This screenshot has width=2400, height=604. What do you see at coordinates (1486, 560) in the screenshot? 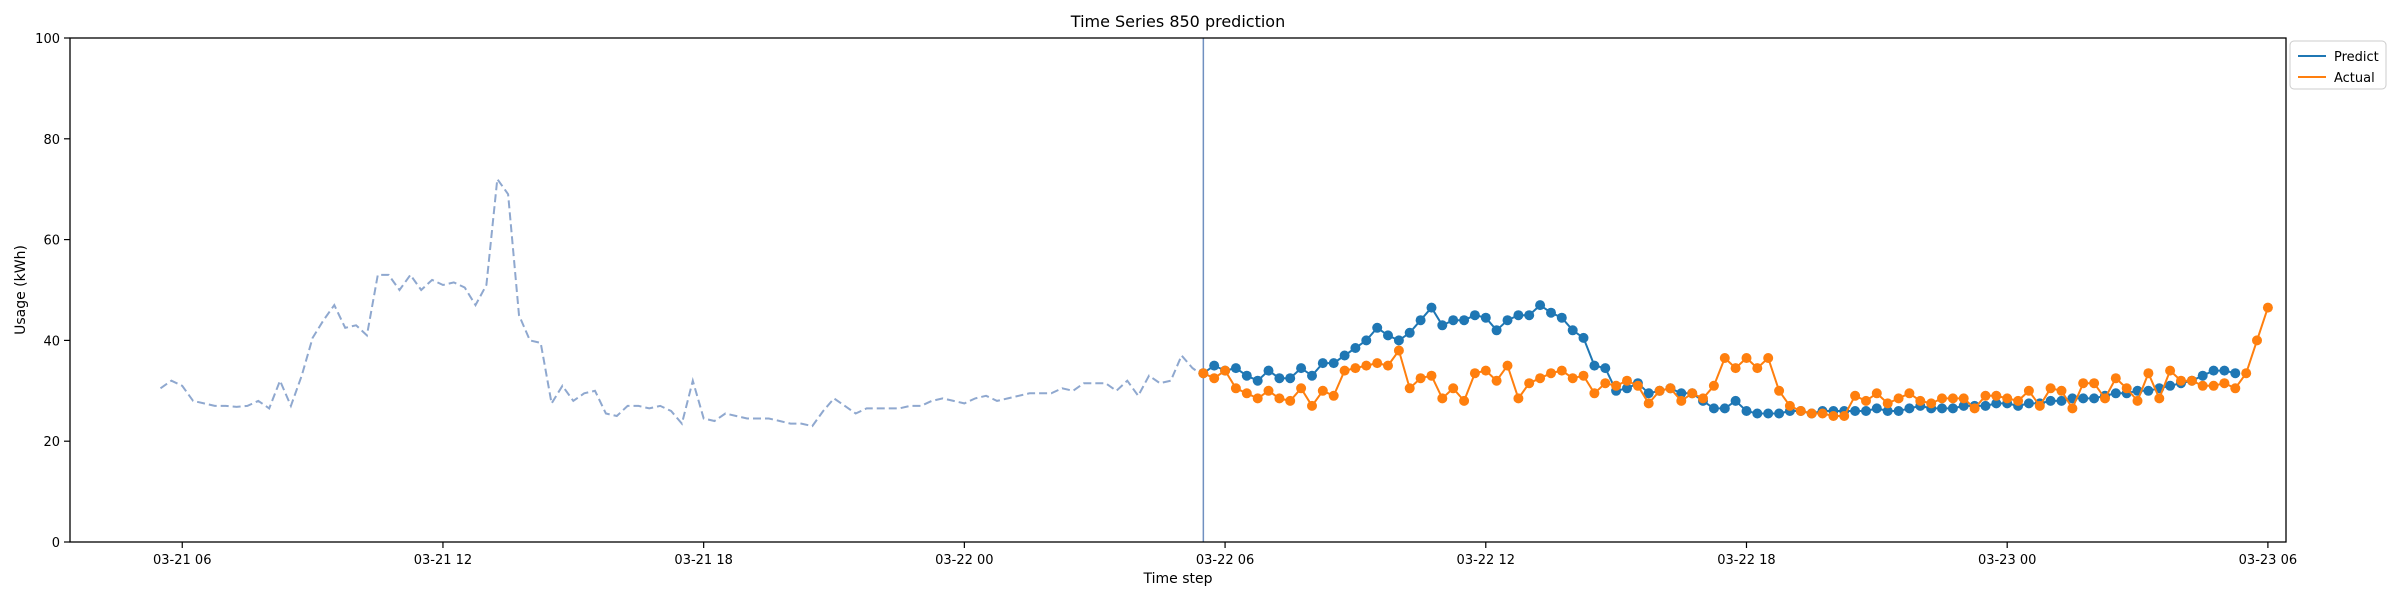
I see `x-tick-label-5: 03-22 12` at bounding box center [1486, 560].